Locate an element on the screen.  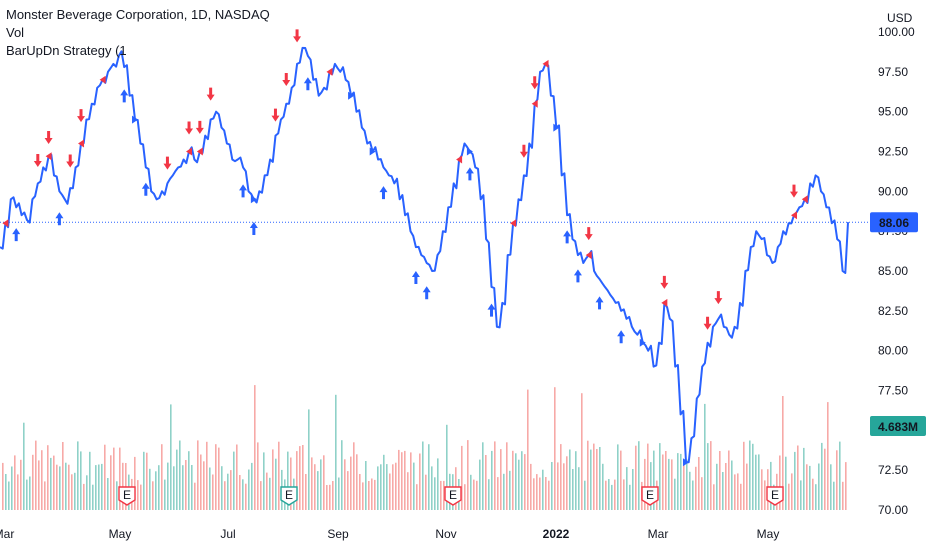
symbol-title: Monster Beverage Corporation, 1D, NASDAQ is located at coordinates (138, 14).